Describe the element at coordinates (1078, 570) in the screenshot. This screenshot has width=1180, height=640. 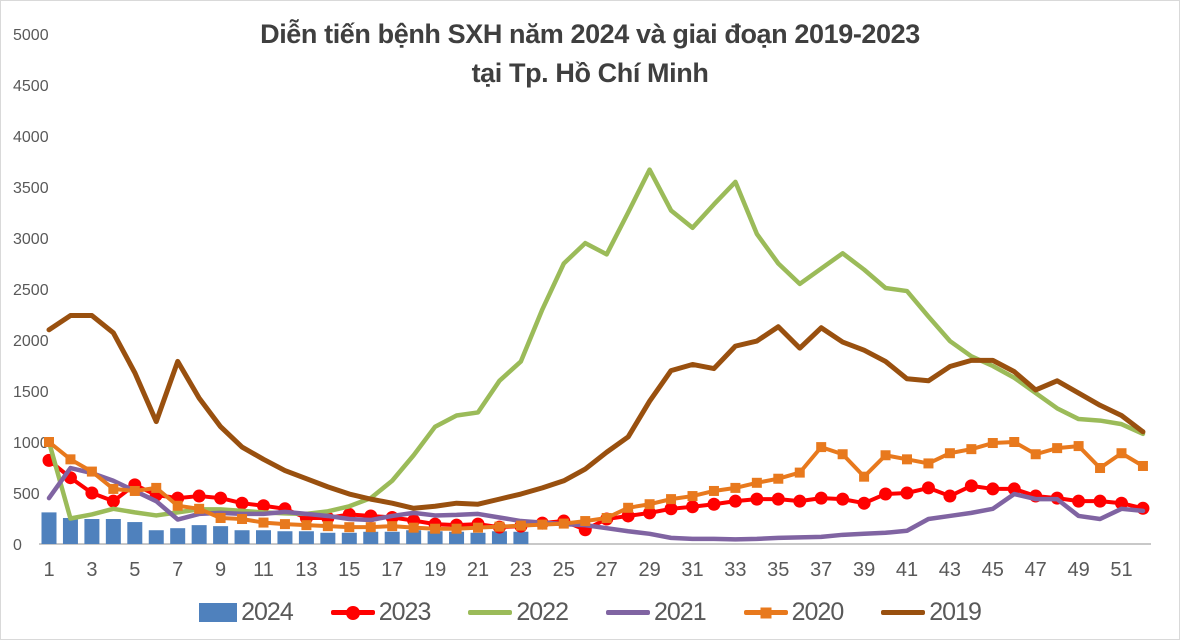
I see `x-tick-label: 49` at that location.